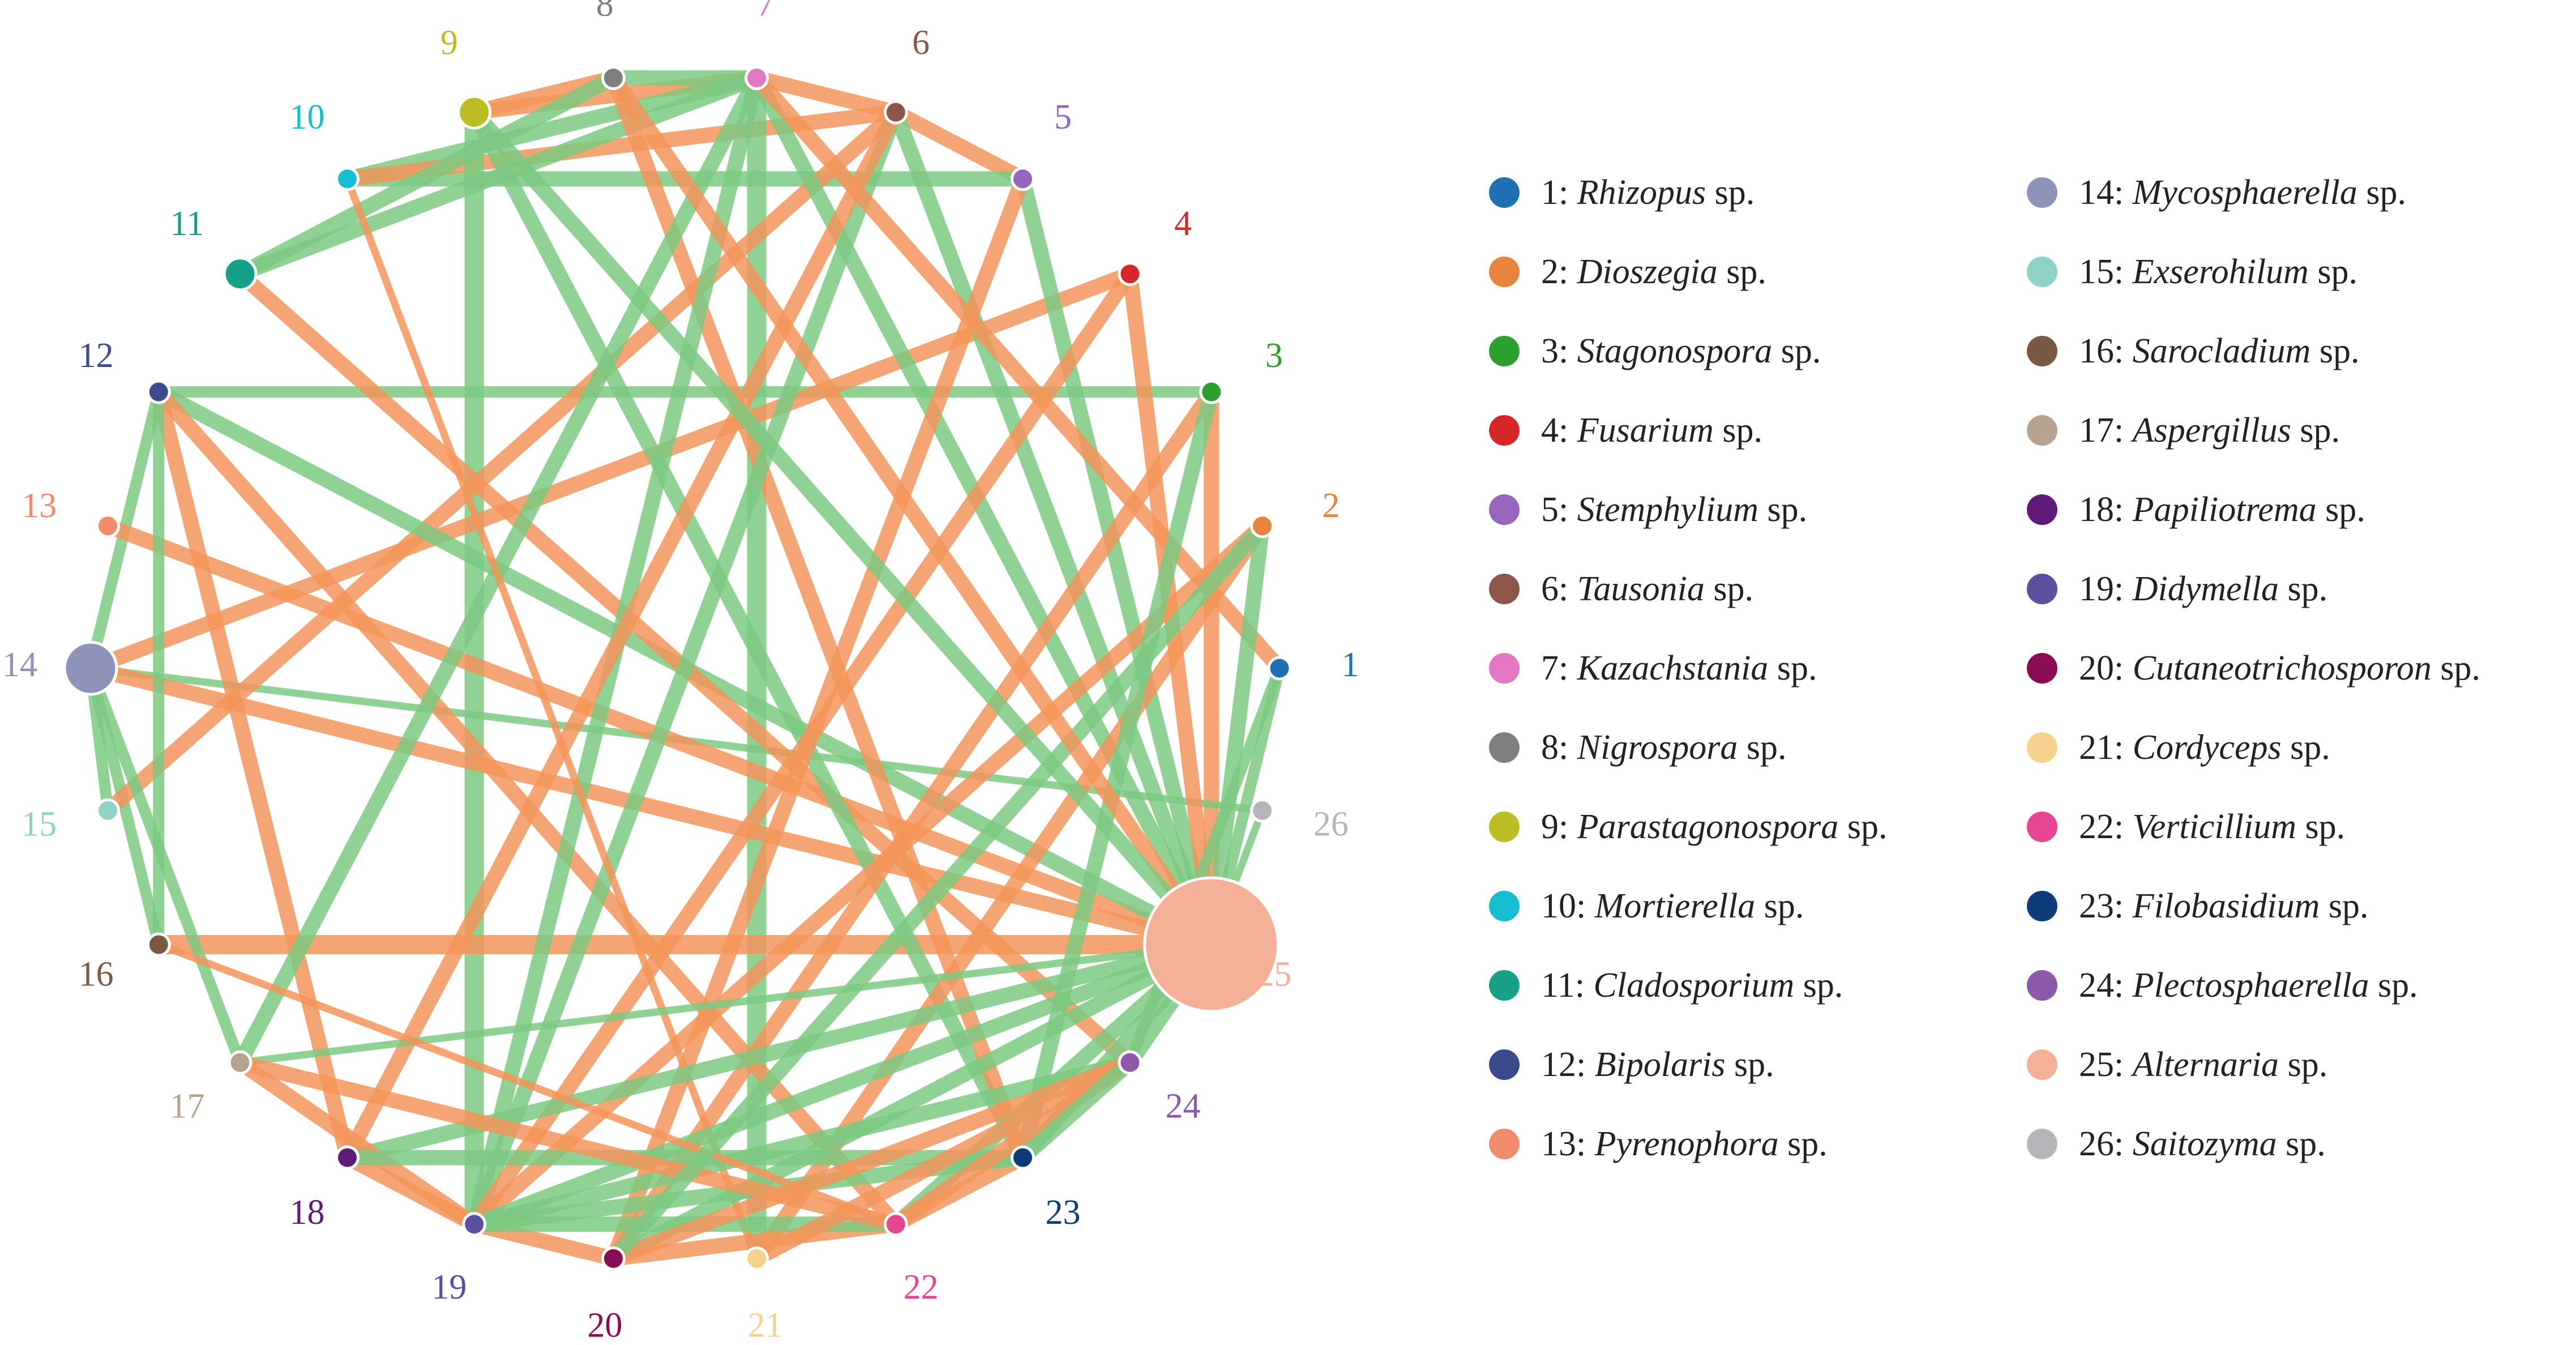 The width and height of the screenshot is (2576, 1345). I want to click on legend-item-9: 9: Parastagonospora sp., so click(1688, 827).